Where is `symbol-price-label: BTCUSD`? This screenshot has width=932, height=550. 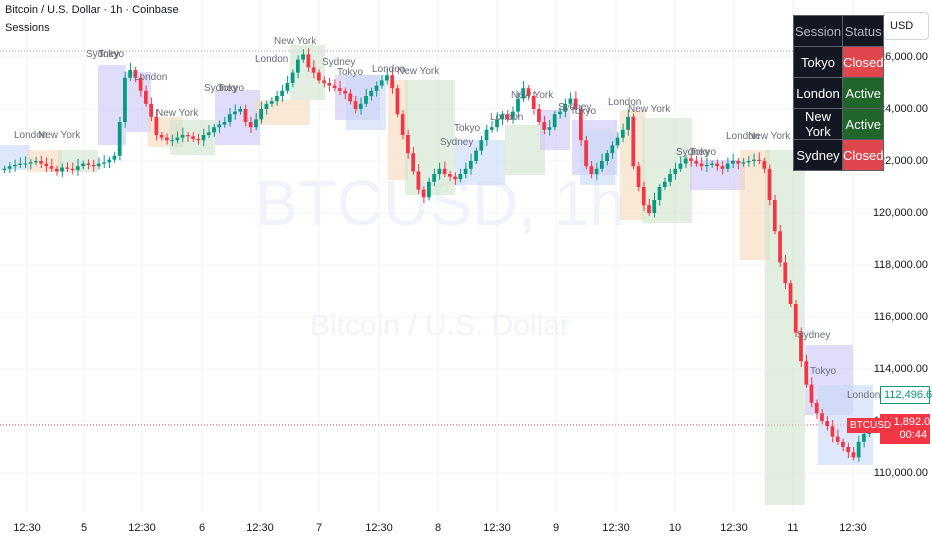 symbol-price-label: BTCUSD is located at coordinates (871, 425).